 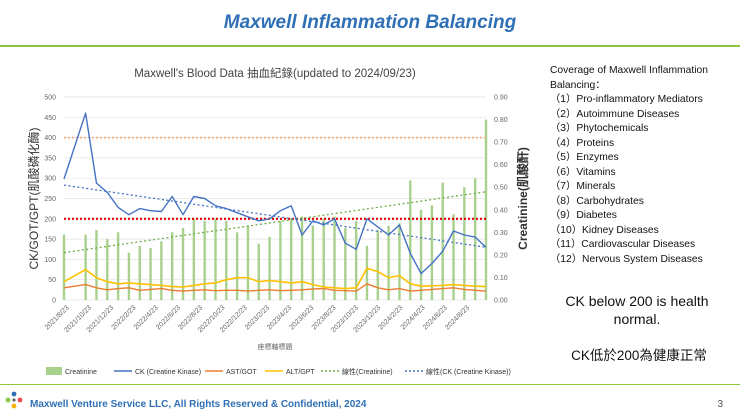 I want to click on trendline-ck, so click(x=275, y=216).